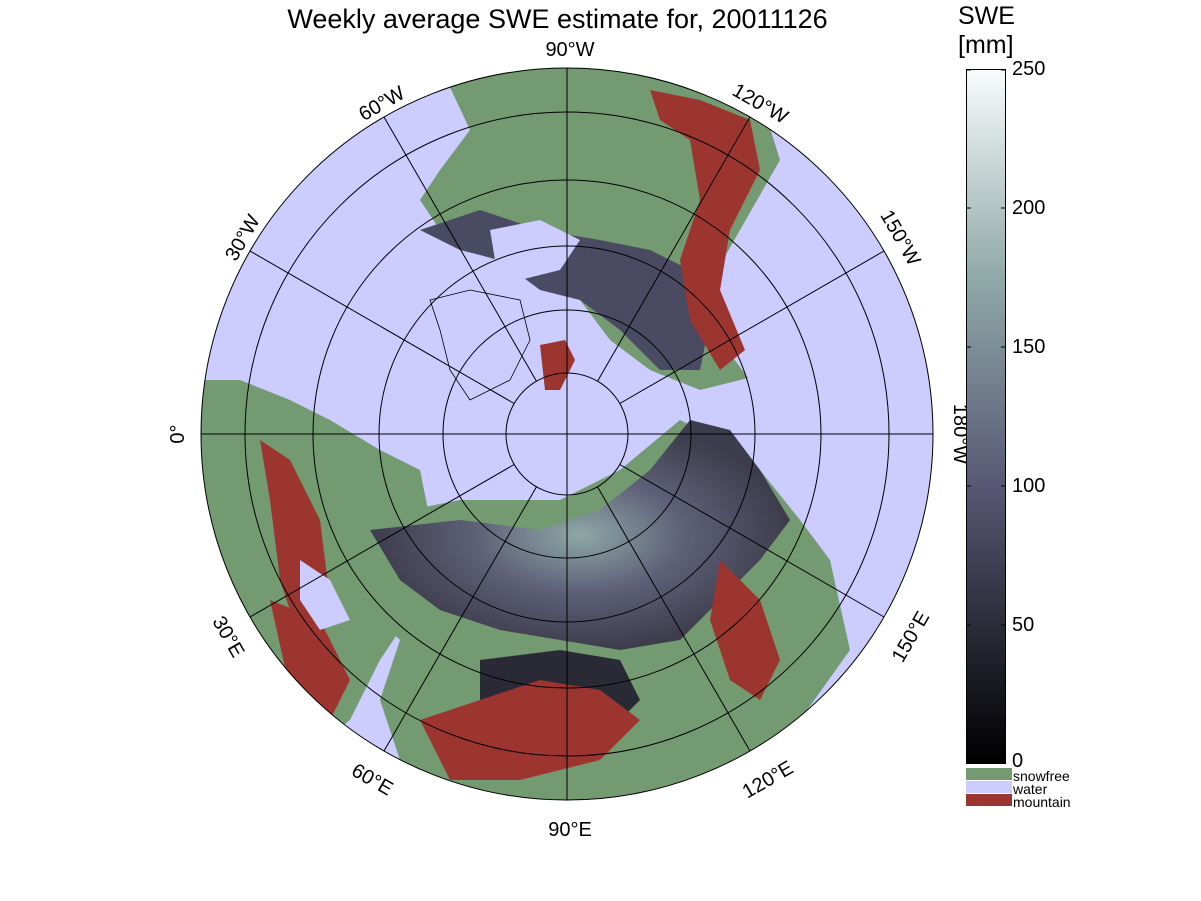 Image resolution: width=1201 pixels, height=901 pixels. I want to click on legend-swatch-snowfree, so click(989, 774).